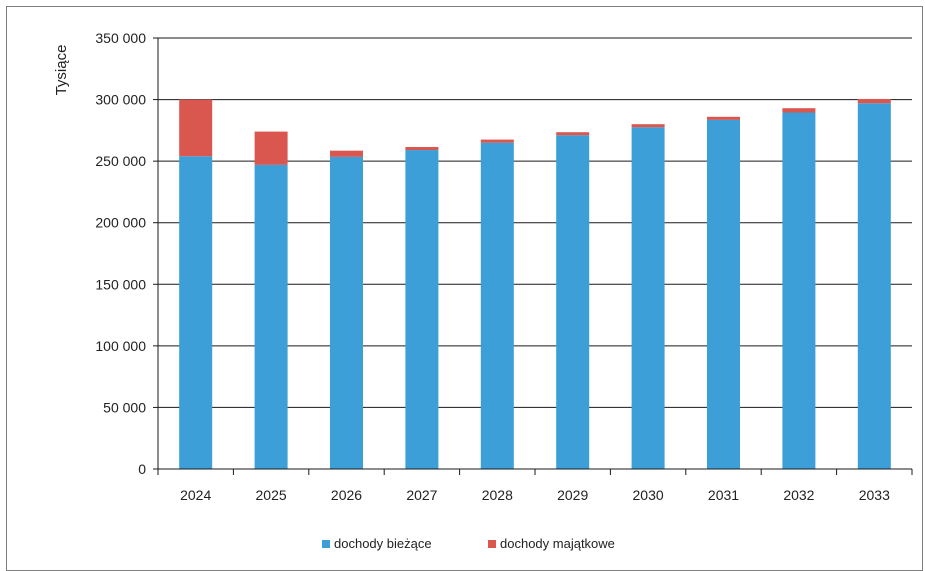 The height and width of the screenshot is (571, 925). Describe the element at coordinates (648, 495) in the screenshot. I see `x-tick-label: 2030` at that location.